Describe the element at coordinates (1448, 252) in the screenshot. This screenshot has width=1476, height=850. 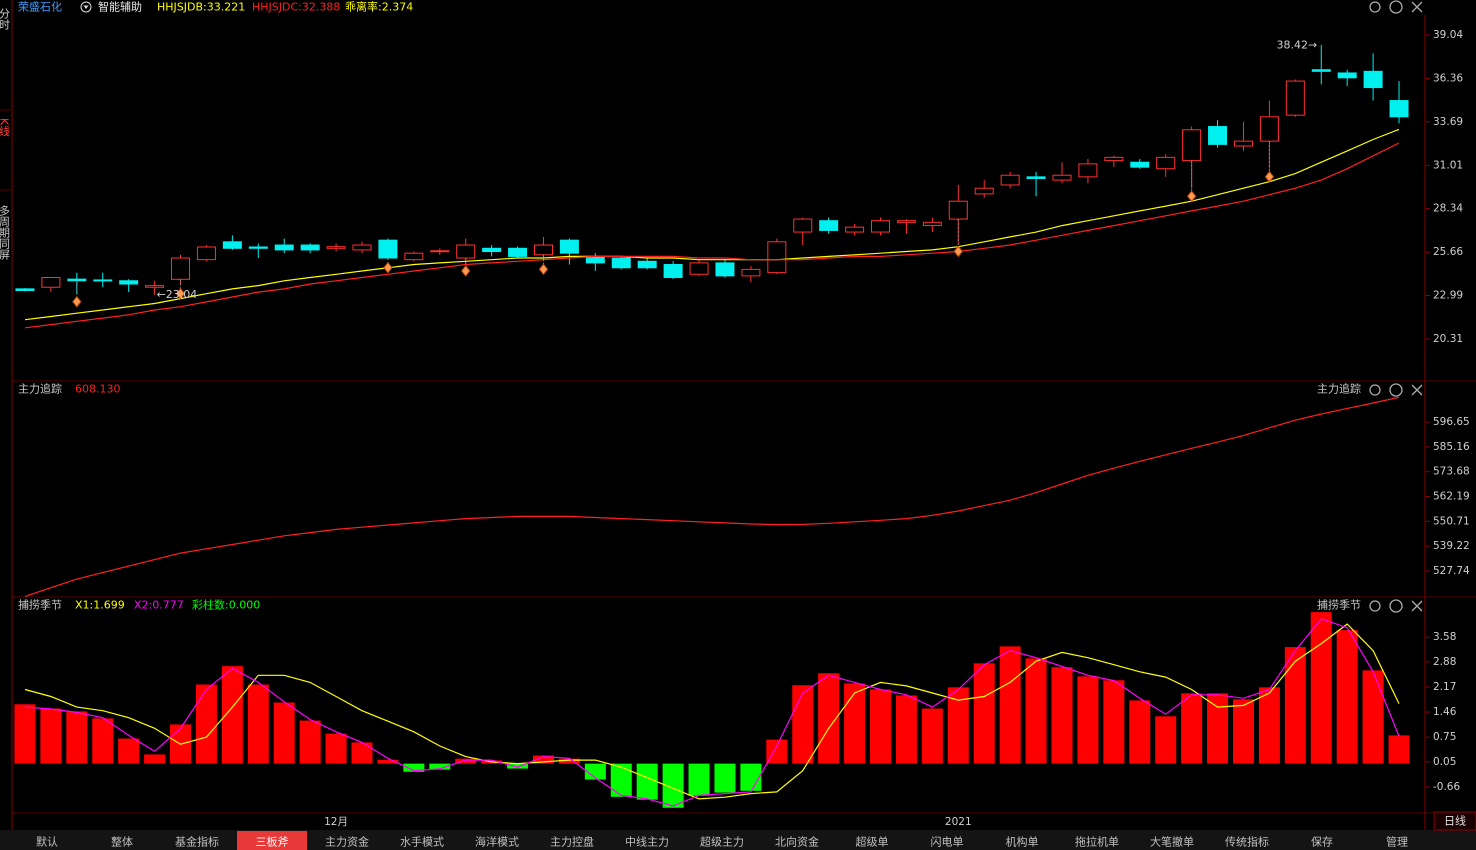
I see `y-tick-label: 25.66` at that location.